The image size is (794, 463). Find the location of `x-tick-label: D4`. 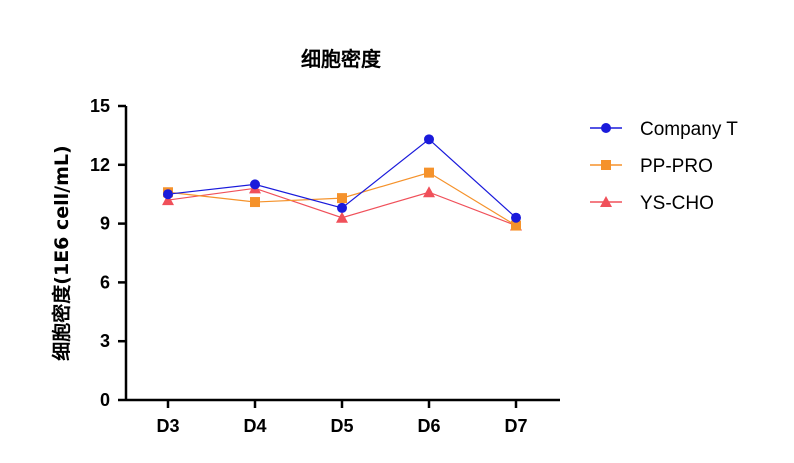

x-tick-label: D4 is located at coordinates (254, 426).